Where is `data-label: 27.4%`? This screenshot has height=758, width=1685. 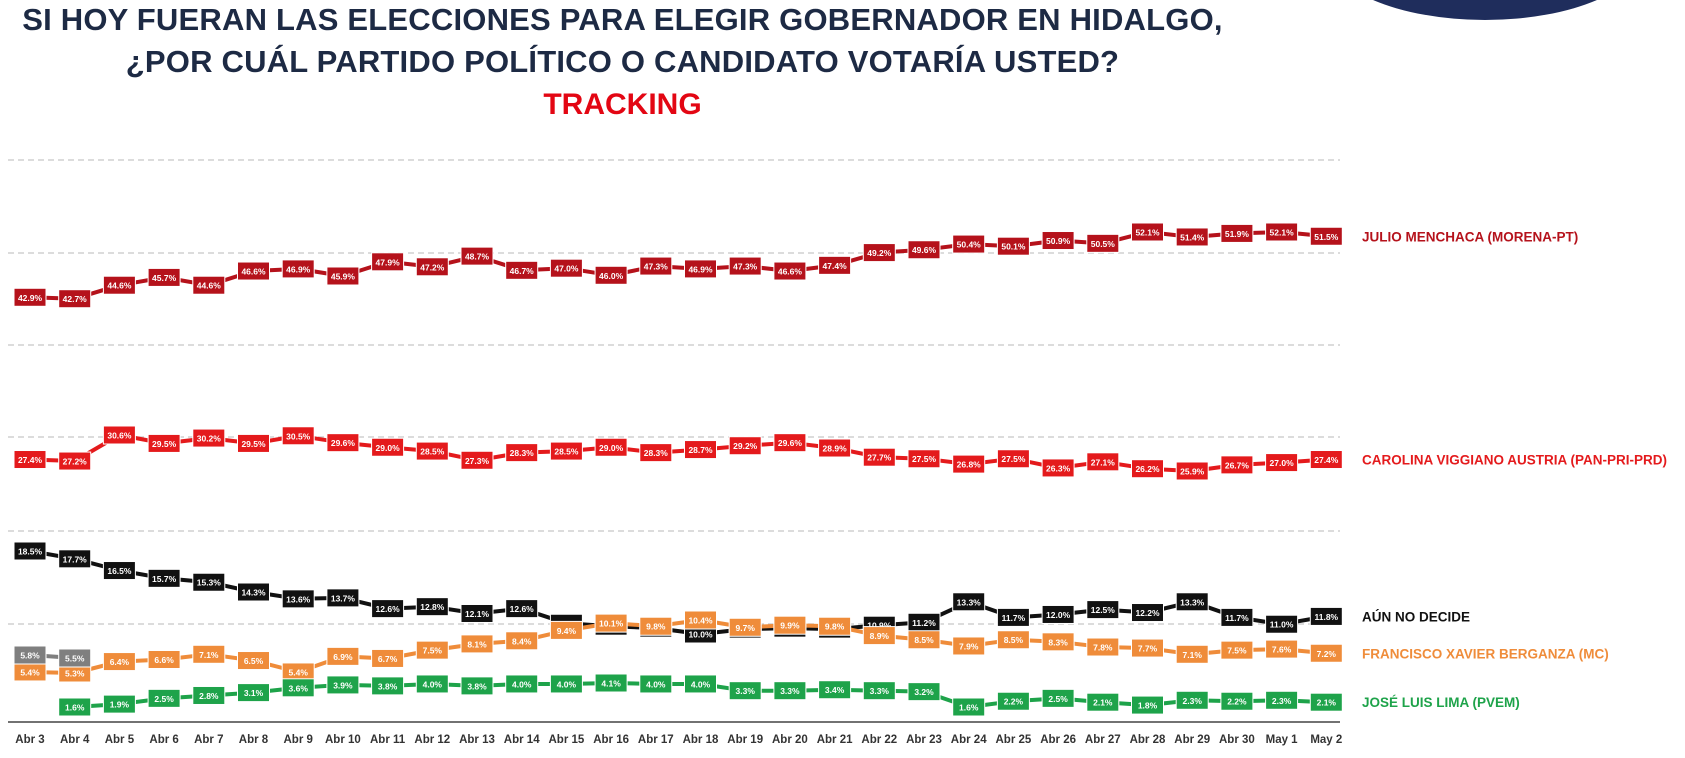 data-label: 27.4% is located at coordinates (1326, 460).